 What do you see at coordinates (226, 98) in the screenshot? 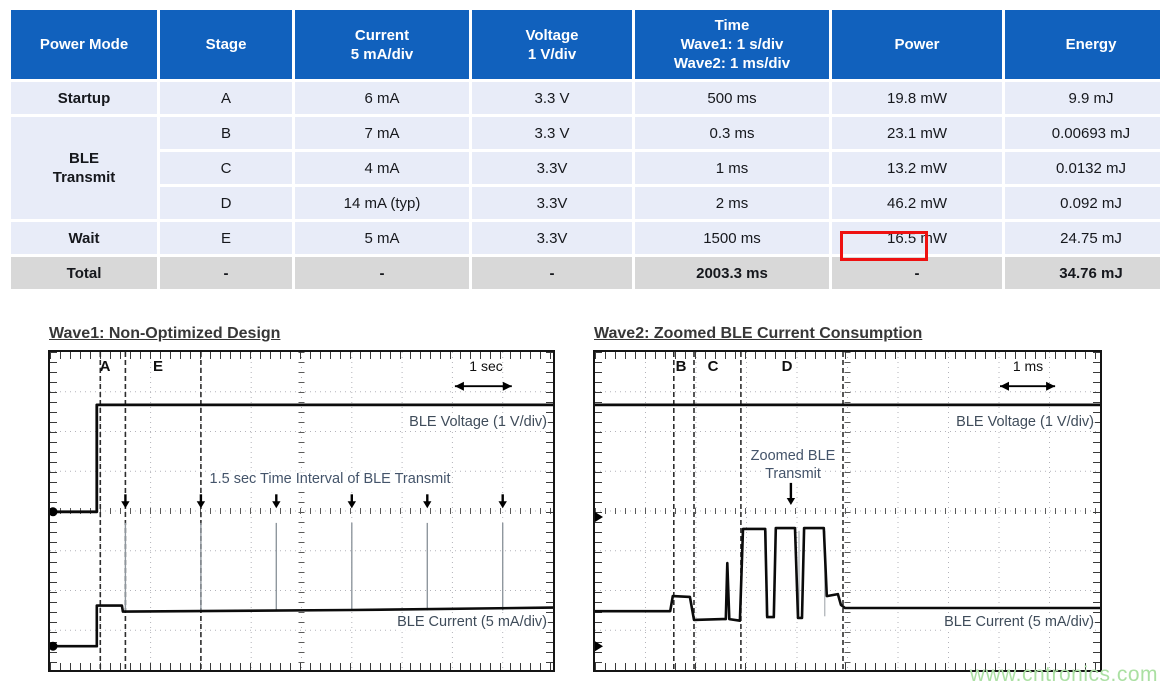
I see `table-cell: A` at bounding box center [226, 98].